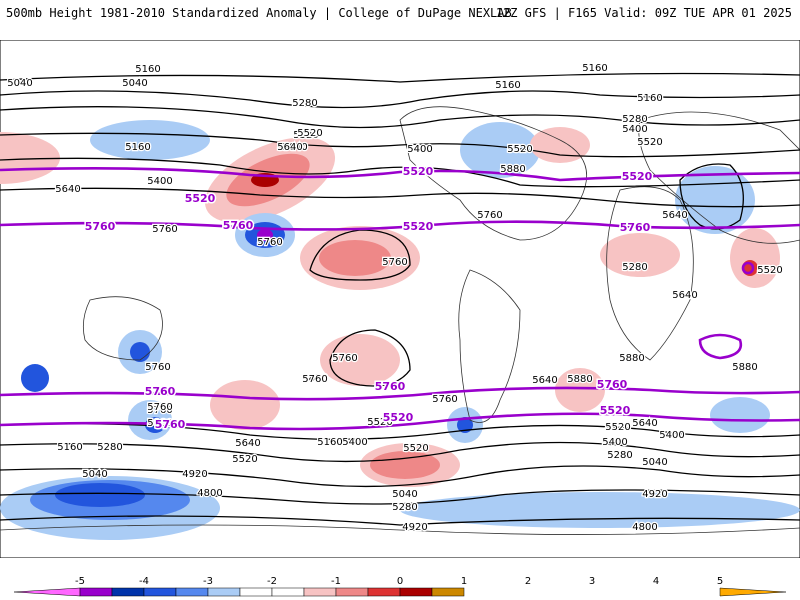 This screenshot has height=600, width=800. What do you see at coordinates (400, 393) in the screenshot?
I see `highlight-contour-5760-south` at bounding box center [400, 393].